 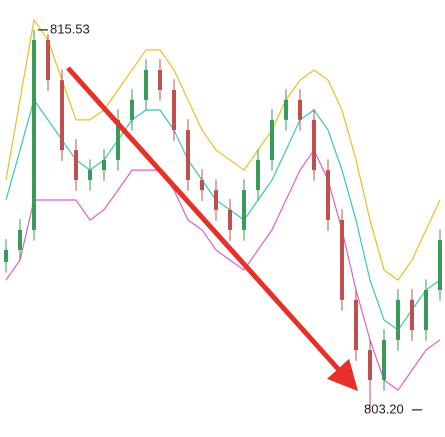 I want to click on min-label: 803.20, so click(x=384, y=408).